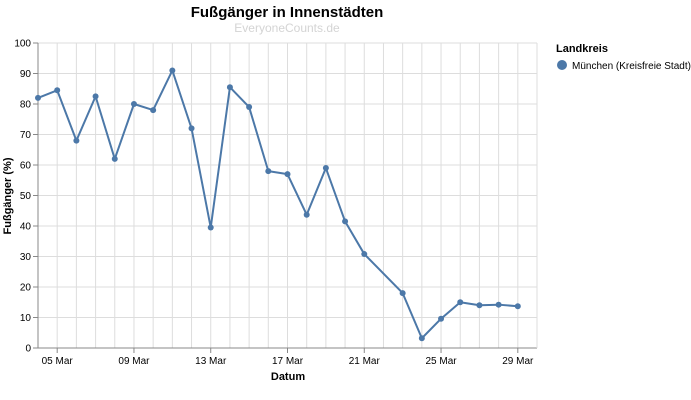  I want to click on y-tick-labels: 0 10 20 30 40 50 60 70 80 90 100, so click(26, 197).